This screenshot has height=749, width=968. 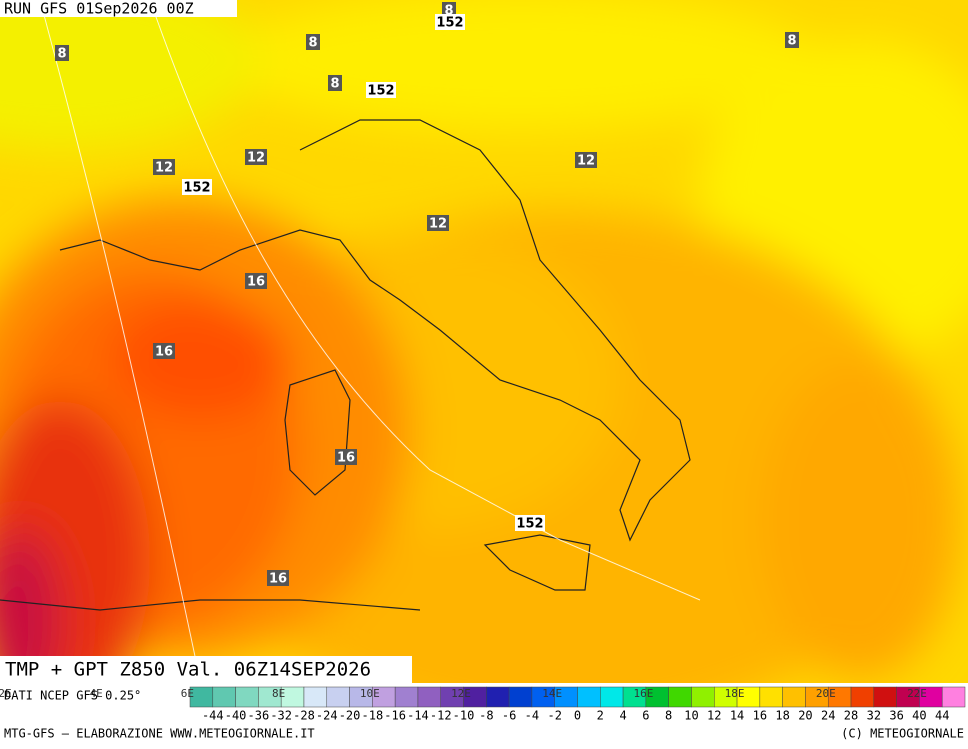 I want to click on colorbar-label: 32, so click(x=874, y=716).